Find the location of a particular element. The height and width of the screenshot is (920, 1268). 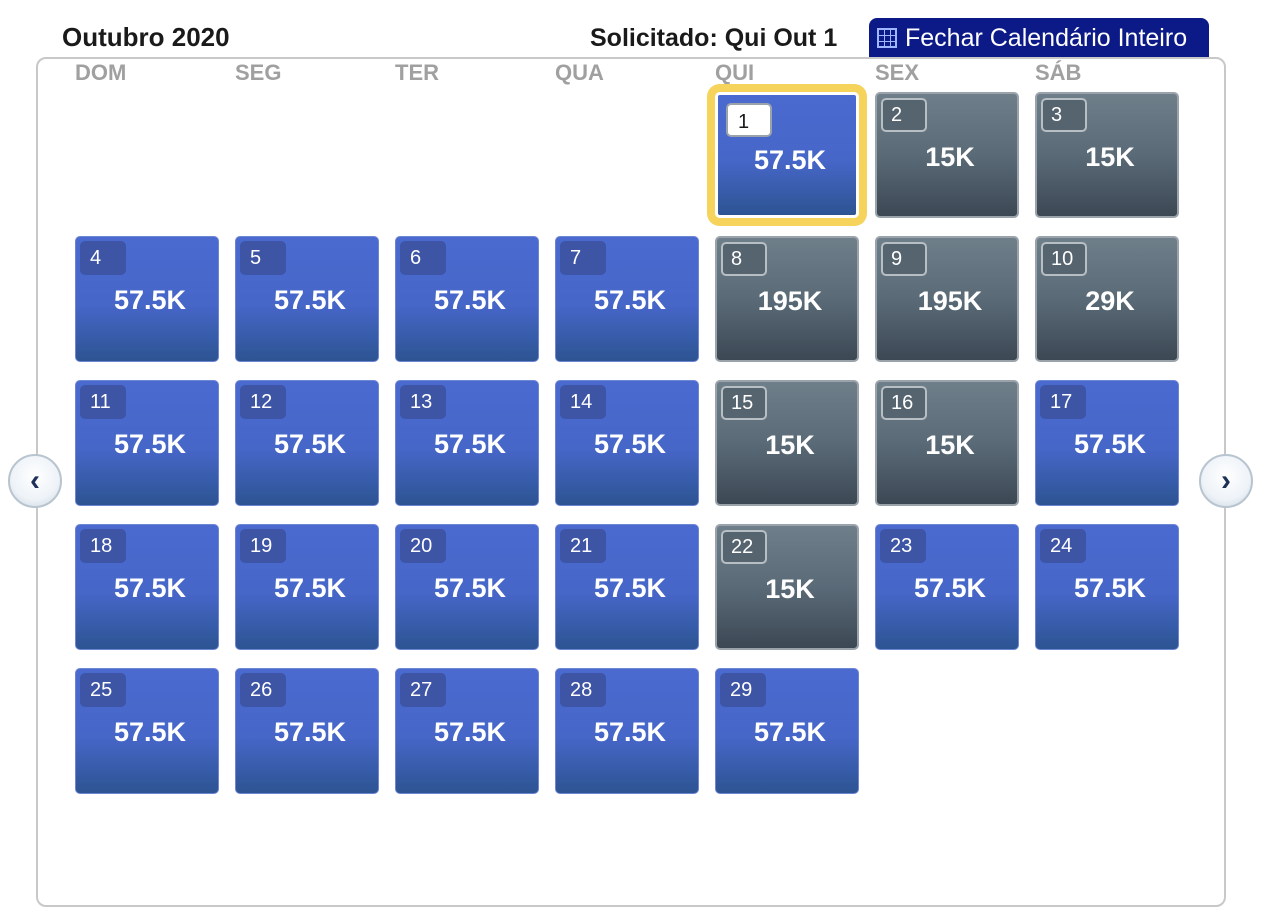

day-cell: 27 57.5K is located at coordinates (467, 731).